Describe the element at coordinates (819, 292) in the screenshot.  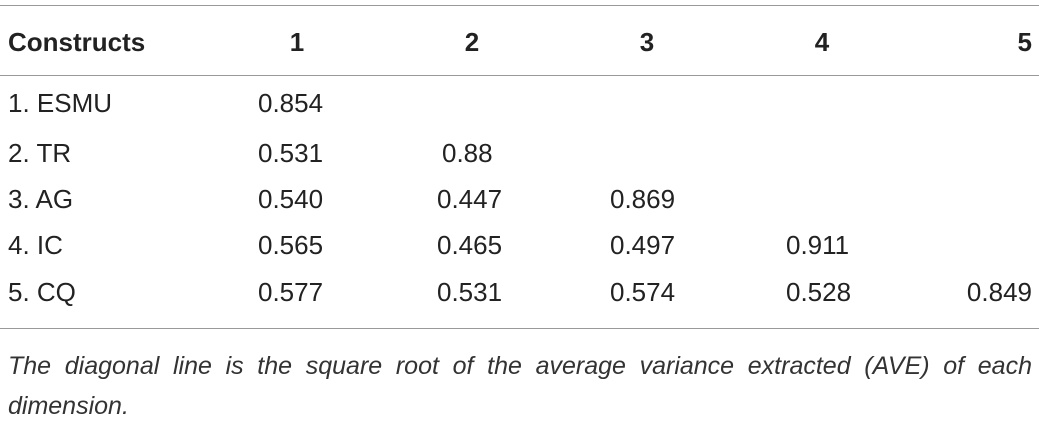
I see `cell: 0.528` at that location.